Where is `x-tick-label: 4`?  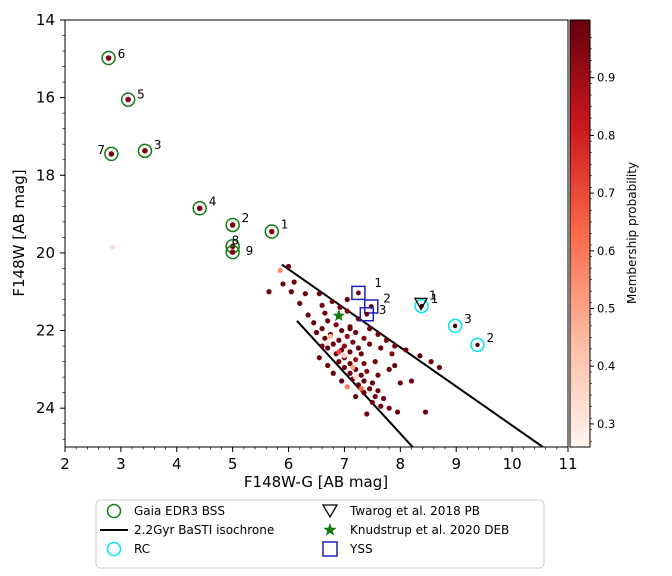 x-tick-label: 4 is located at coordinates (177, 464).